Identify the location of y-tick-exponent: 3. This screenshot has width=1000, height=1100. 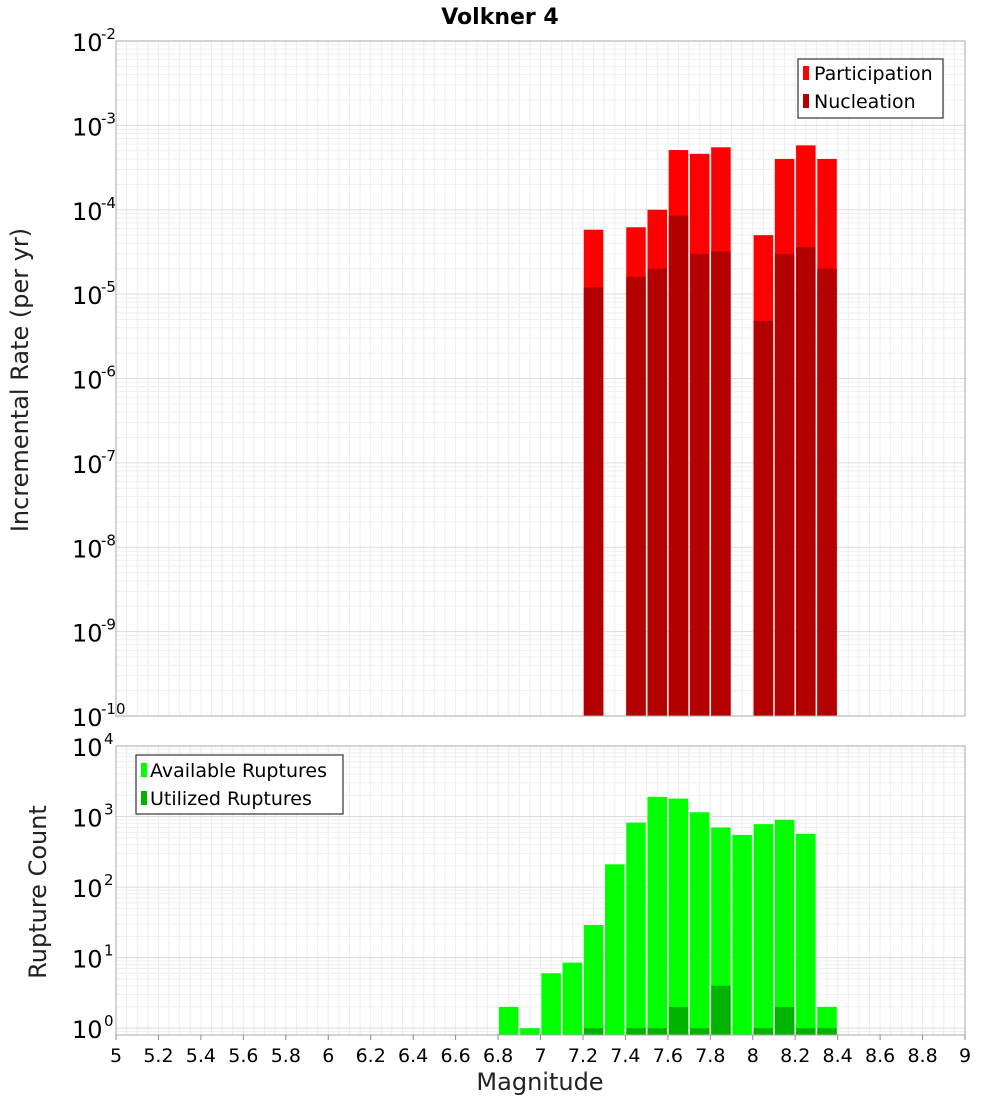
(109, 810).